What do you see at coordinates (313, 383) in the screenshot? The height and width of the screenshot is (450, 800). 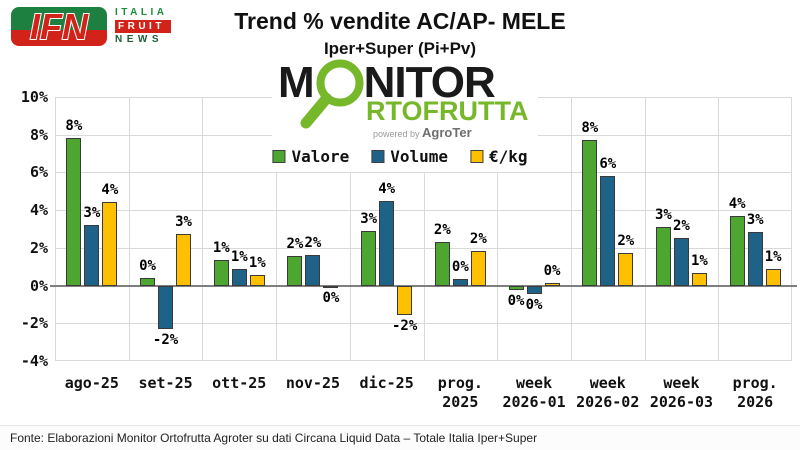 I see `x-axis-category-label: nov-25` at bounding box center [313, 383].